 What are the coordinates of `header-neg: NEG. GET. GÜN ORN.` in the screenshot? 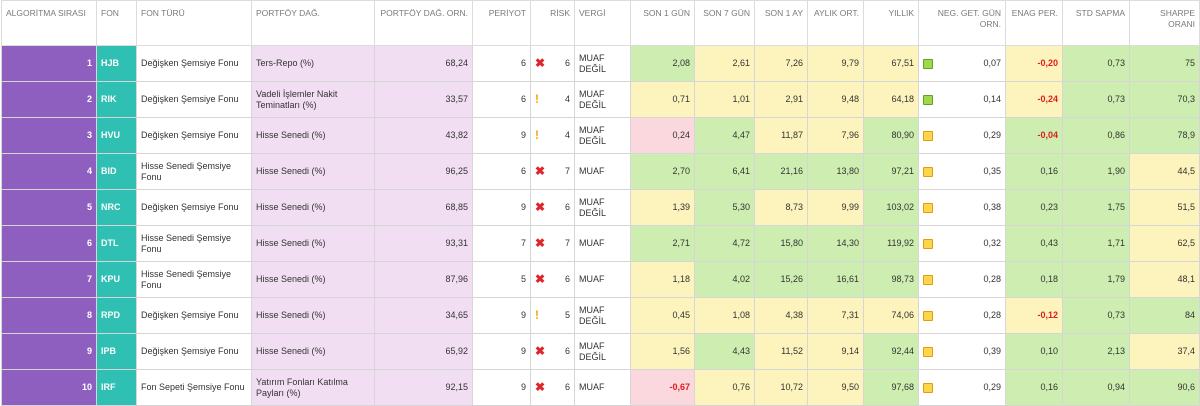 It's located at (962, 23).